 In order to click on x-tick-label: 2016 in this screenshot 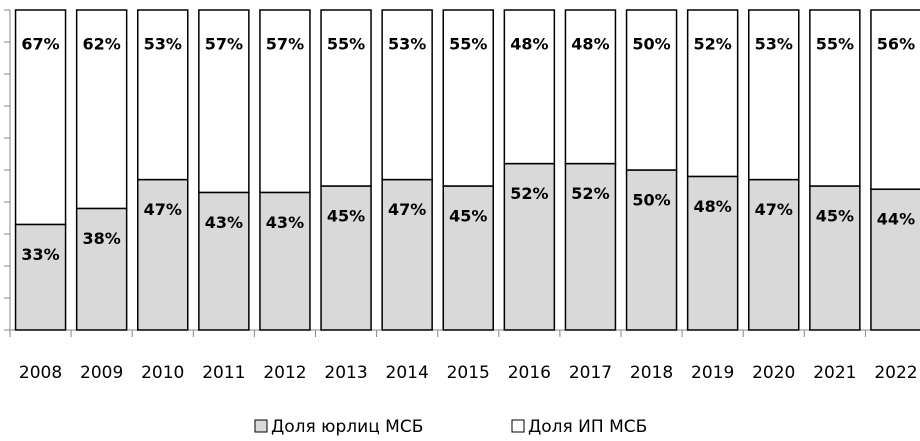, I will do `click(529, 373)`.